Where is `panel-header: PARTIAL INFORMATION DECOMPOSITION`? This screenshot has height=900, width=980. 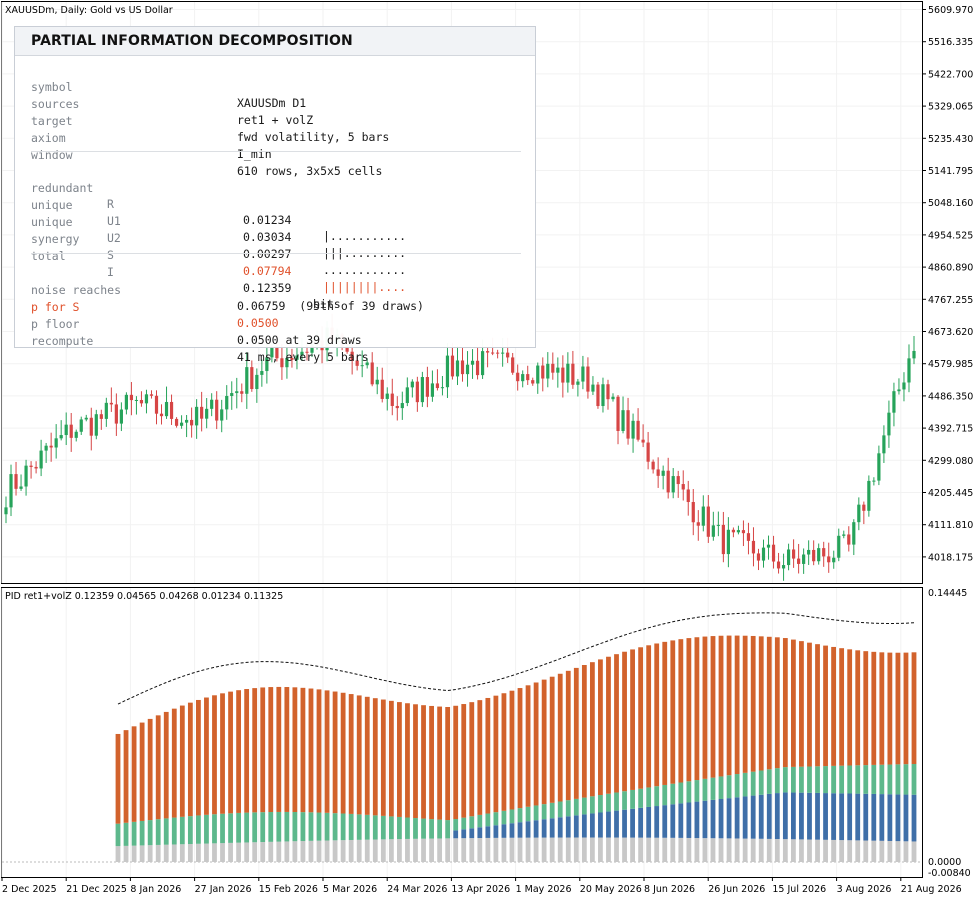
panel-header: PARTIAL INFORMATION DECOMPOSITION is located at coordinates (275, 41).